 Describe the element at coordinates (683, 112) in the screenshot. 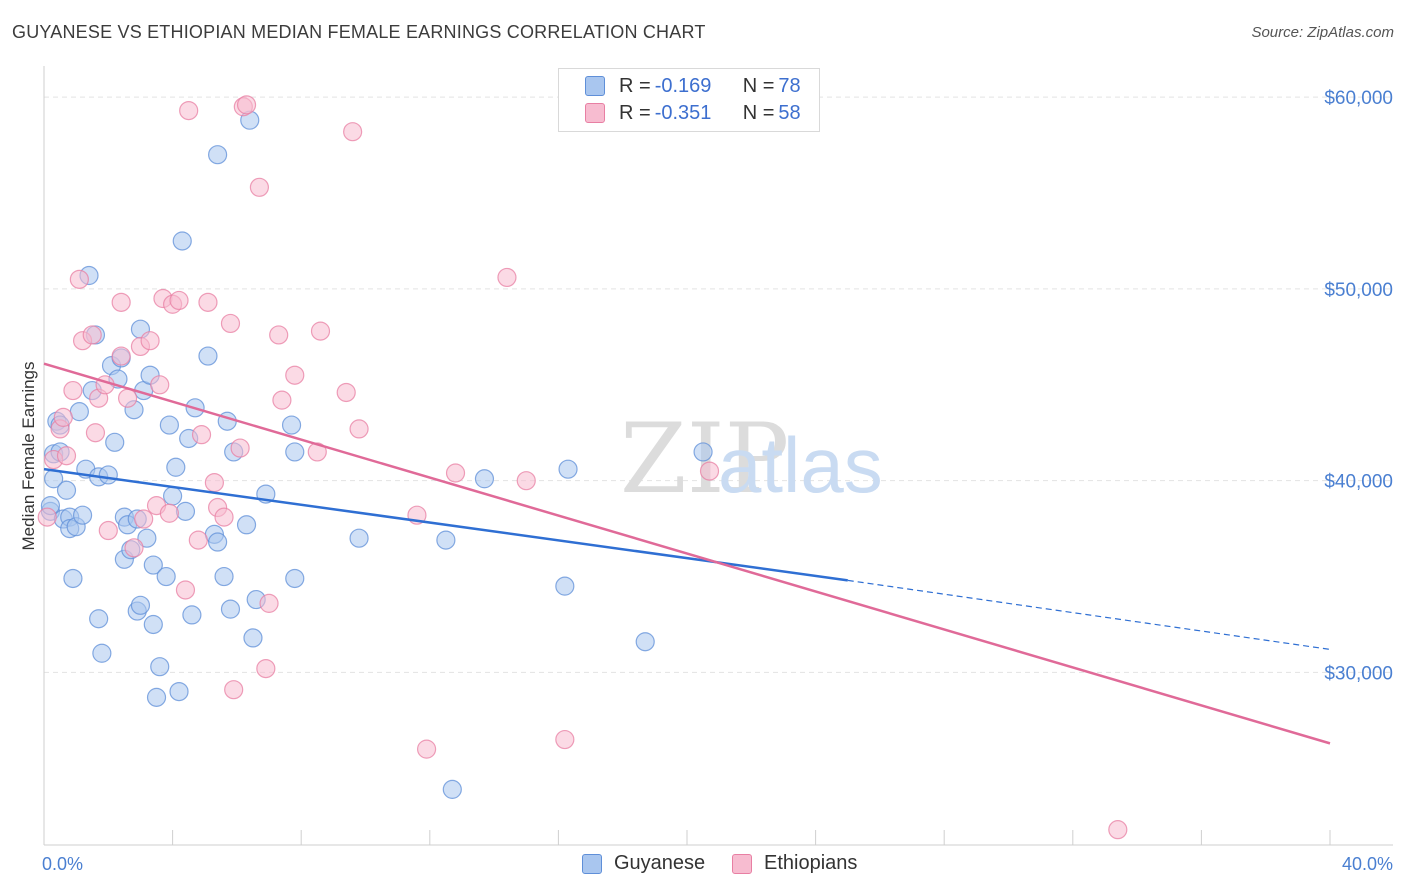

I see `r-value: -0.351` at that location.